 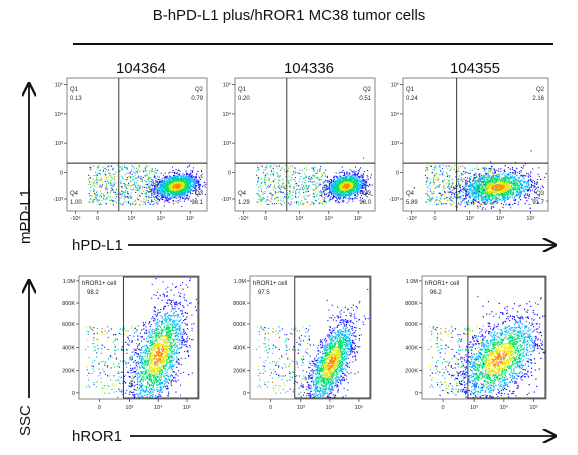 I want to click on gate-percent: 96.2, so click(x=436, y=293).